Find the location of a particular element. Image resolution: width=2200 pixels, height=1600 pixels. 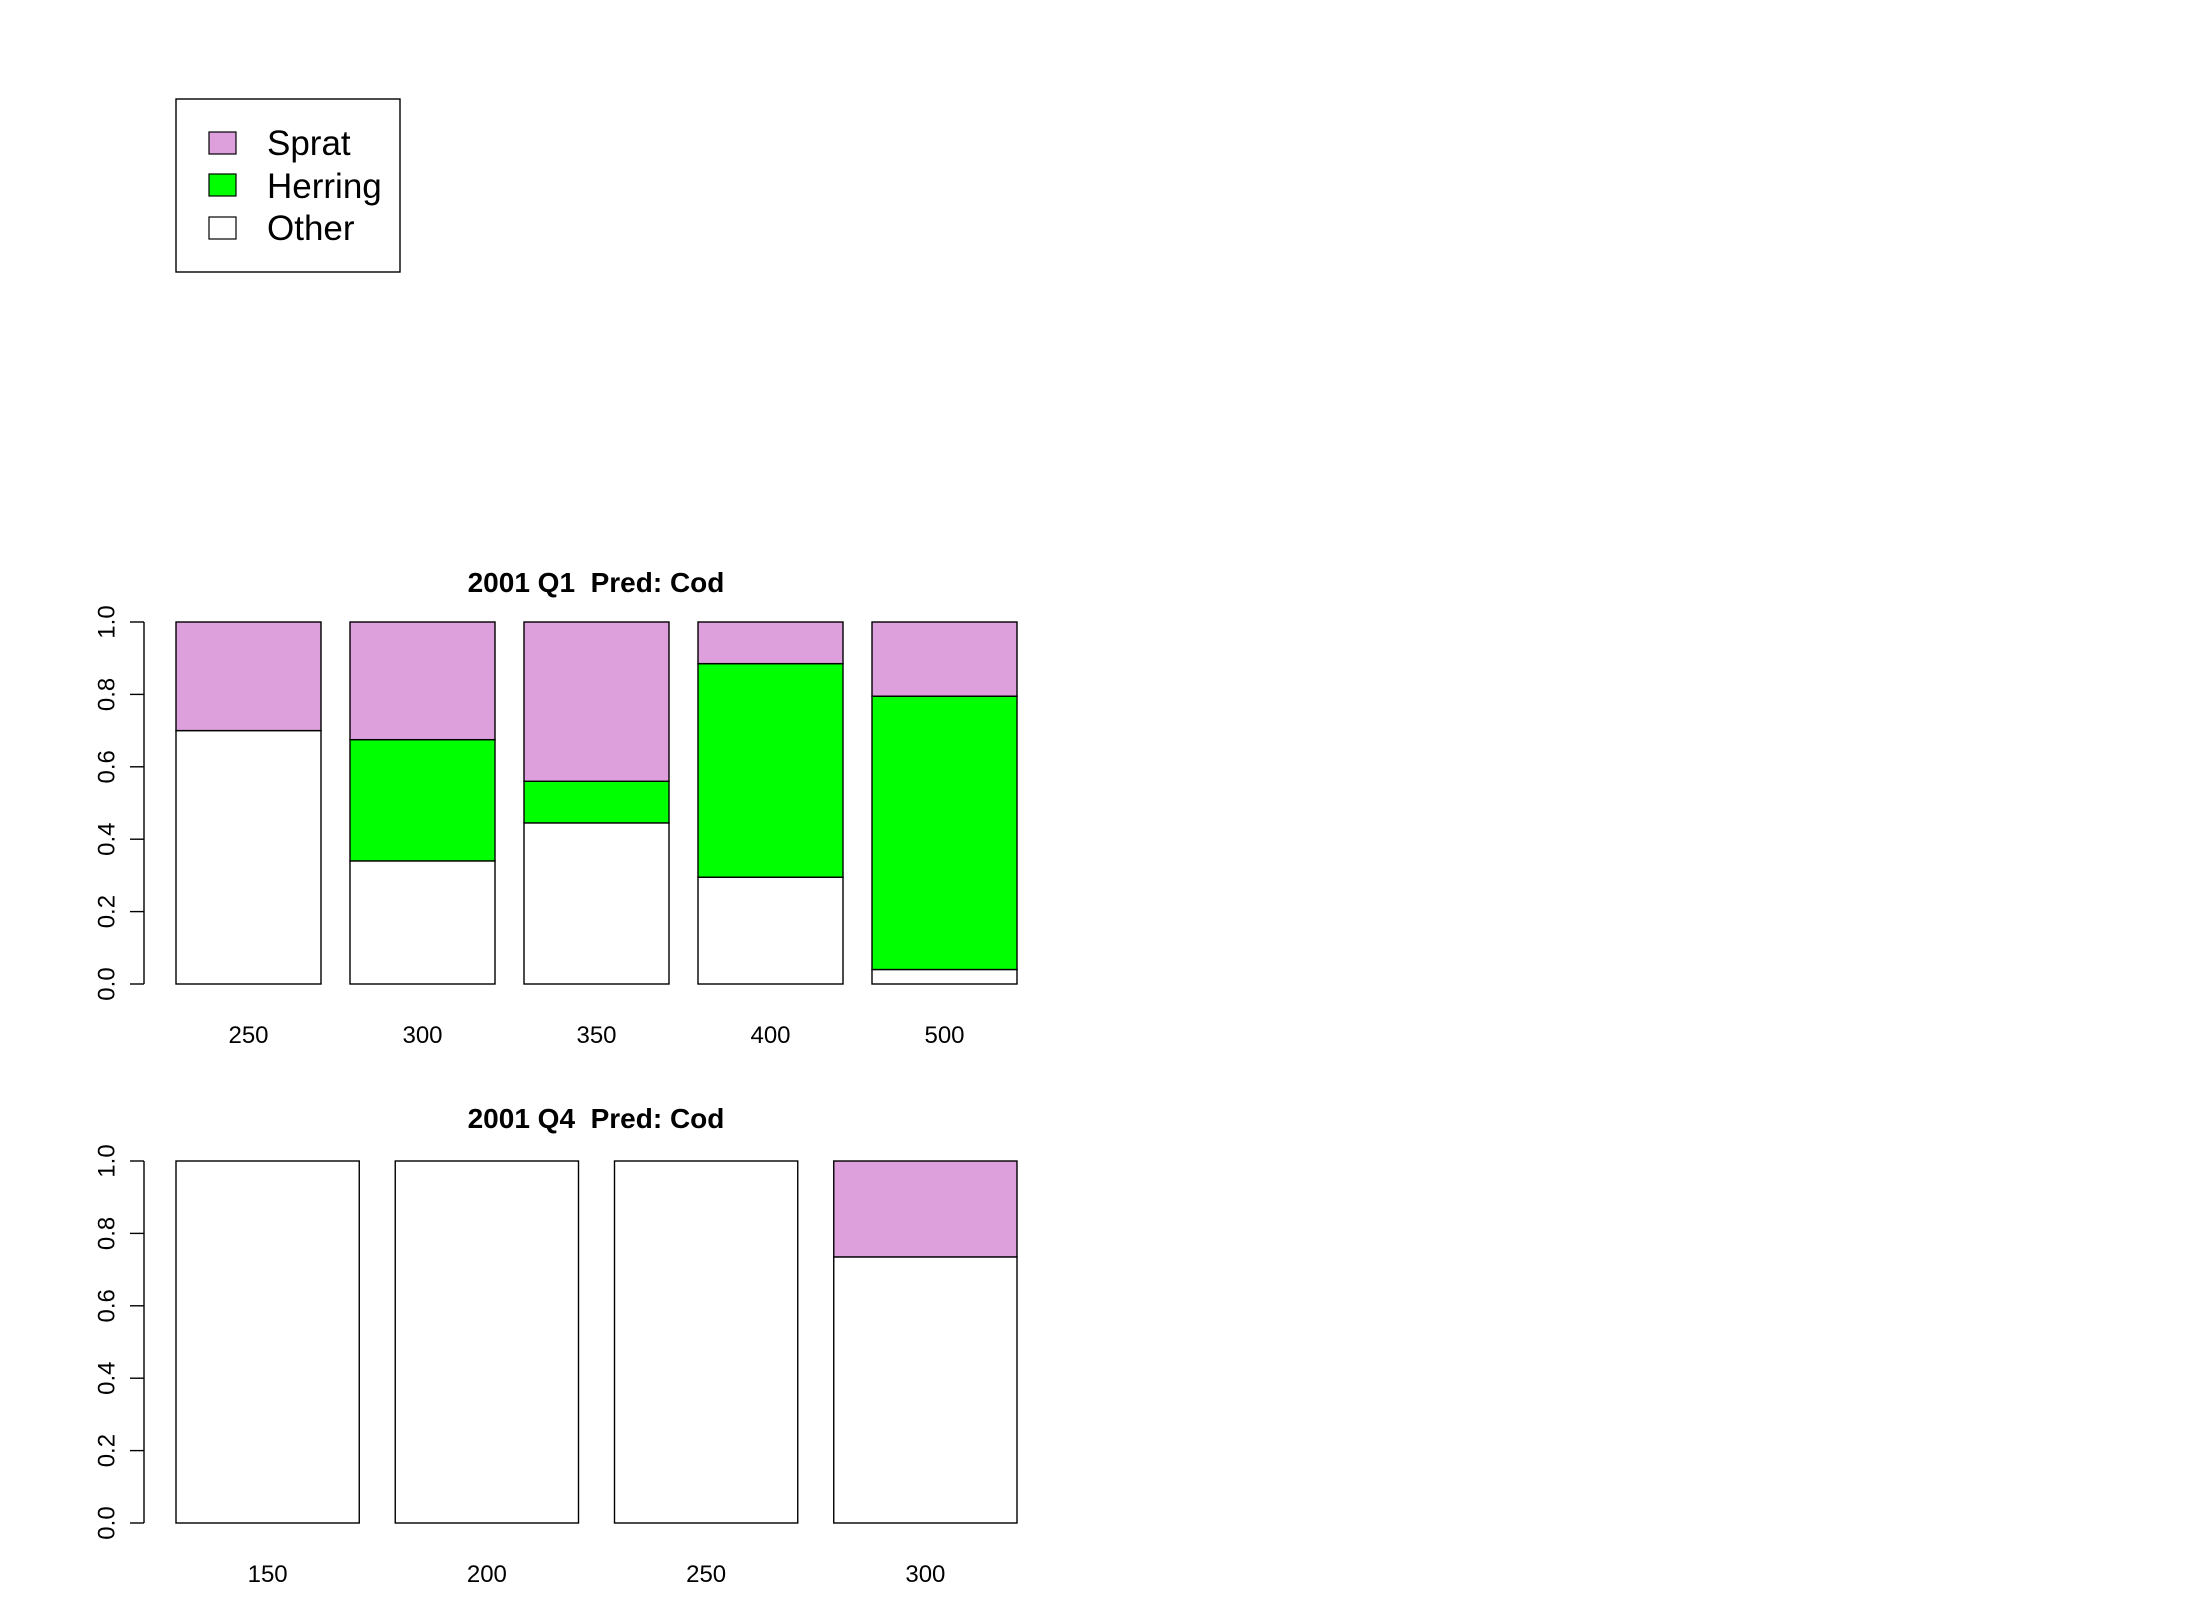

bars-q1 is located at coordinates (596, 803).